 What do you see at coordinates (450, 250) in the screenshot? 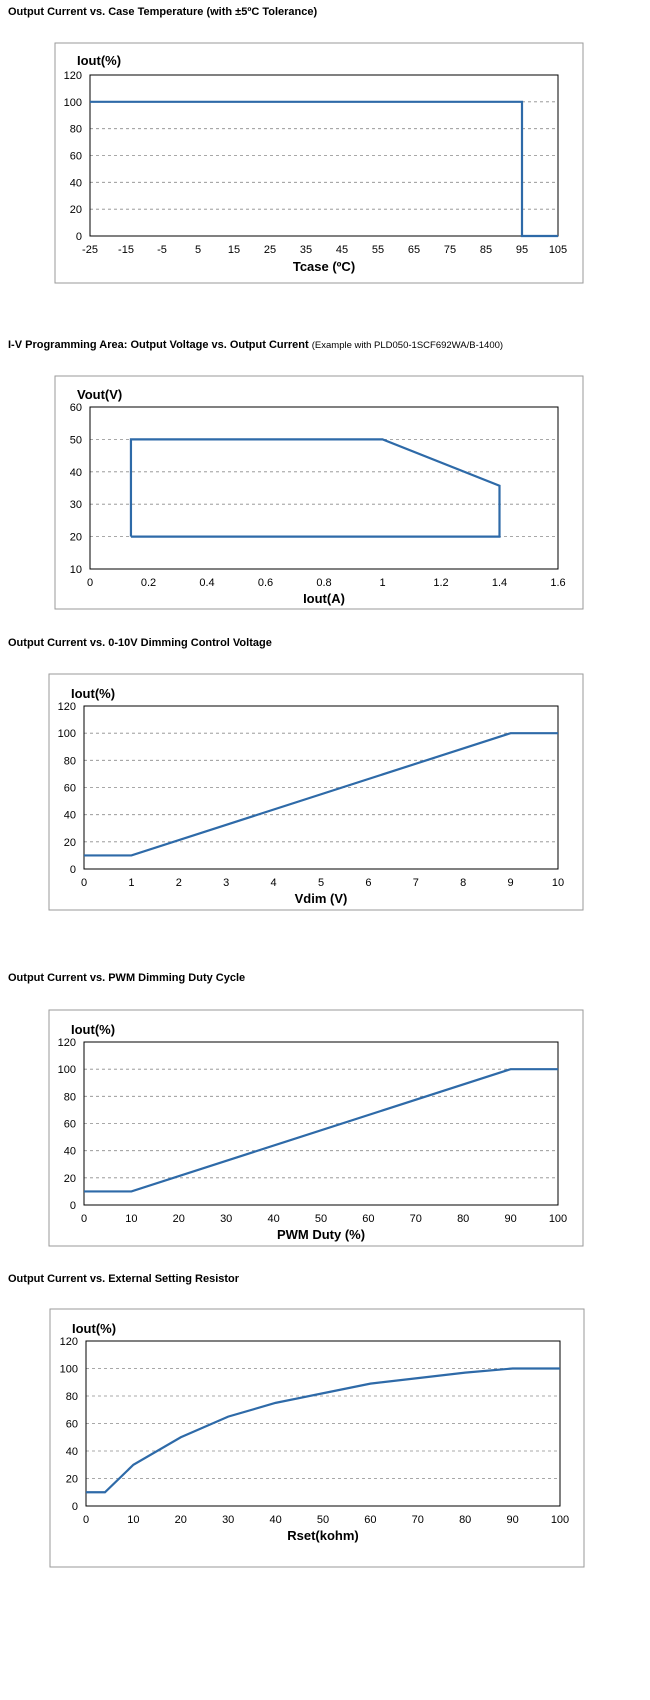
I see `x-tick-label: 75` at bounding box center [450, 250].